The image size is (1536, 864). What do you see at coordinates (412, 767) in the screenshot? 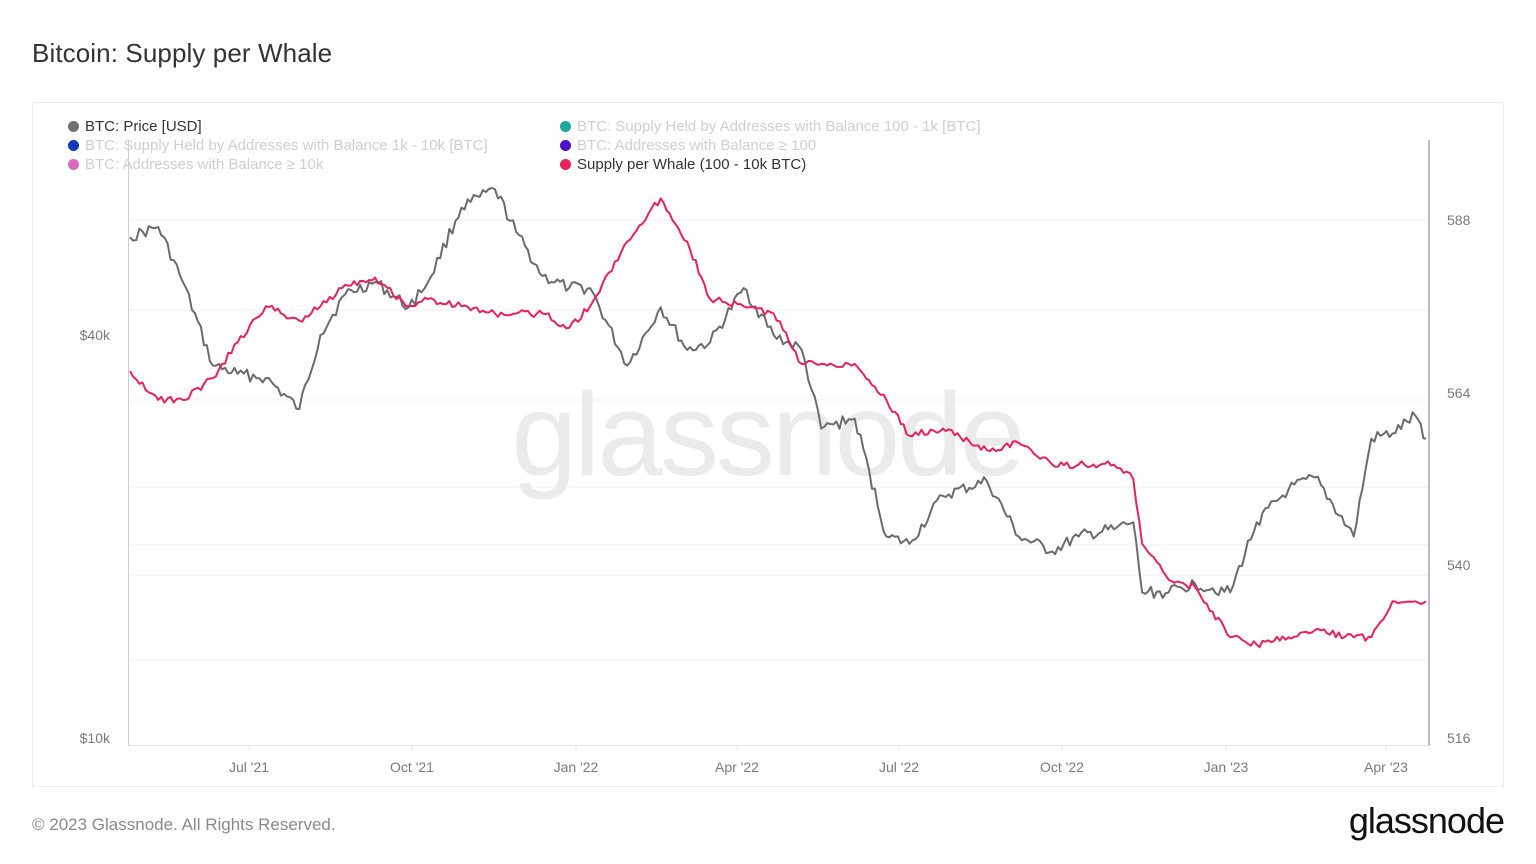
I see `x-tick-oct-21: Oct '21` at bounding box center [412, 767].